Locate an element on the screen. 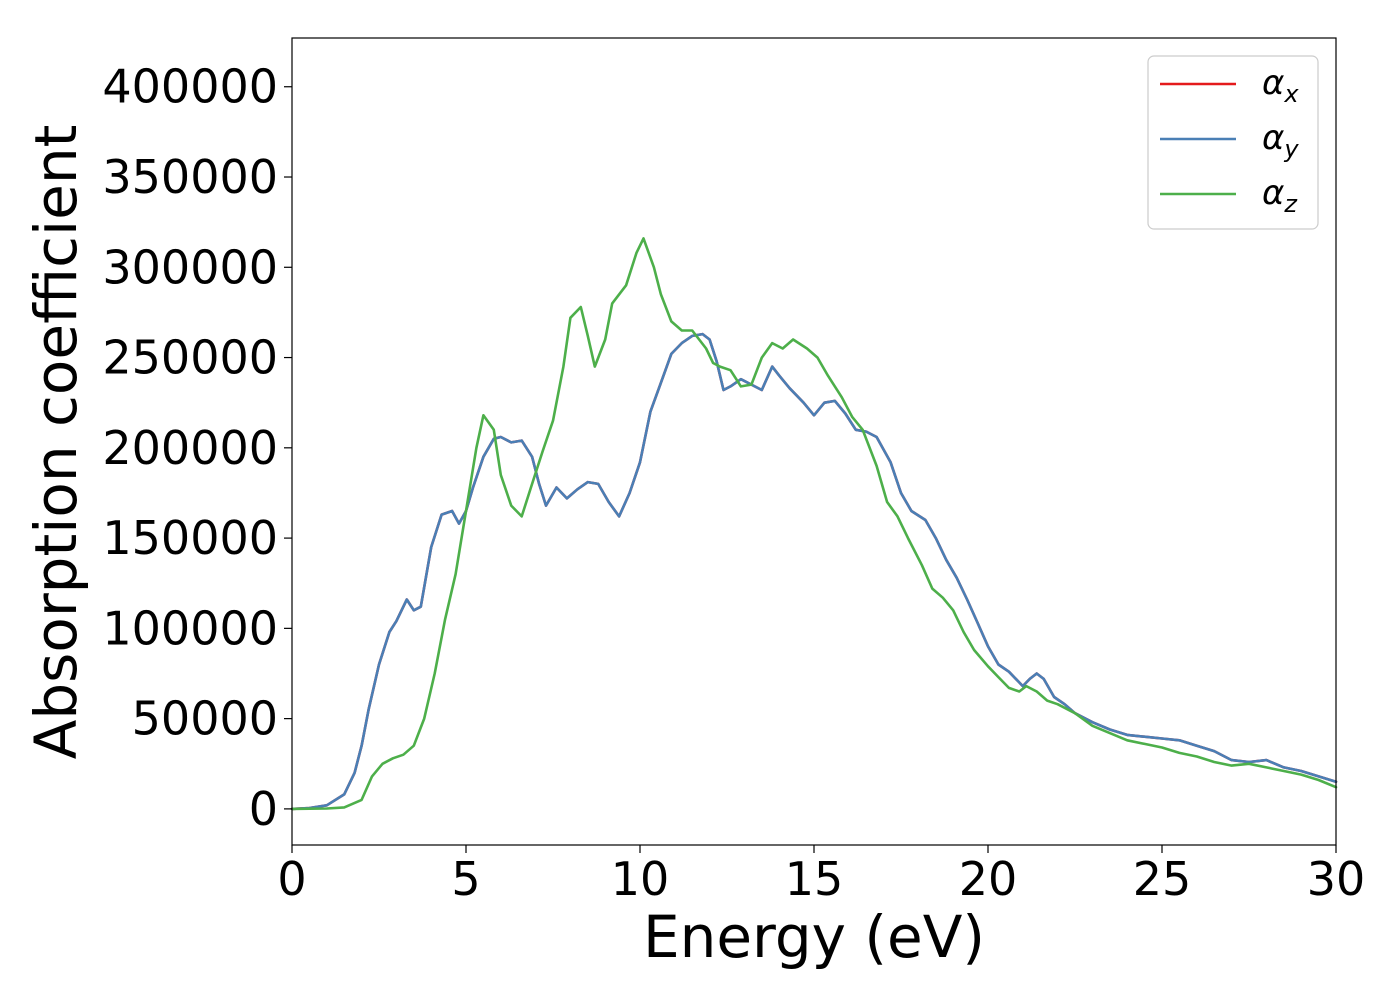 This screenshot has height=1000, width=1400. legend-box is located at coordinates (1233, 142).